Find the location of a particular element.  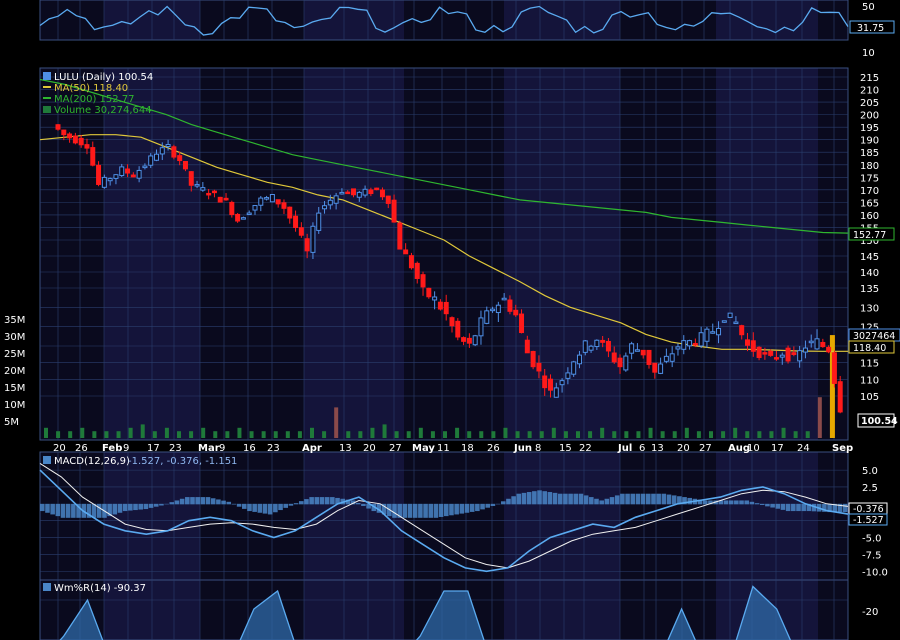

date-label: 17 is located at coordinates (153, 448).